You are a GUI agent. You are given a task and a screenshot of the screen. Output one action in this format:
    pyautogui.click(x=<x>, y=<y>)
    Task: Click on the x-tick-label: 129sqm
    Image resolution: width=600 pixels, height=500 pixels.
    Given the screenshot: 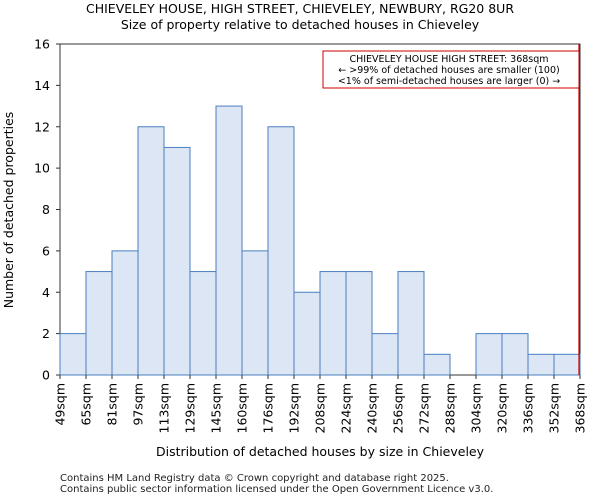 What is the action you would take?
    pyautogui.click(x=190, y=408)
    